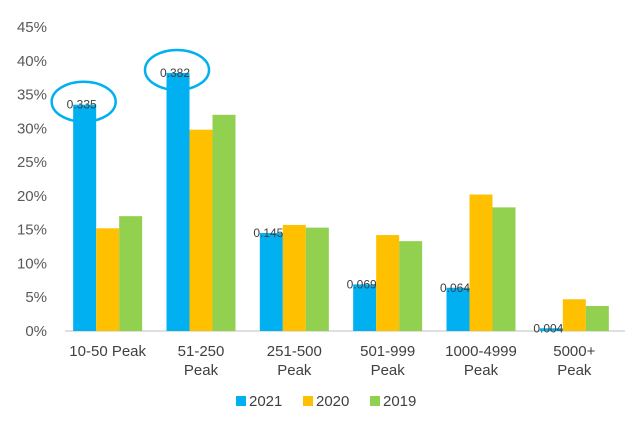 The image size is (637, 431). I want to click on x-category-label: 51-250, so click(201, 351).